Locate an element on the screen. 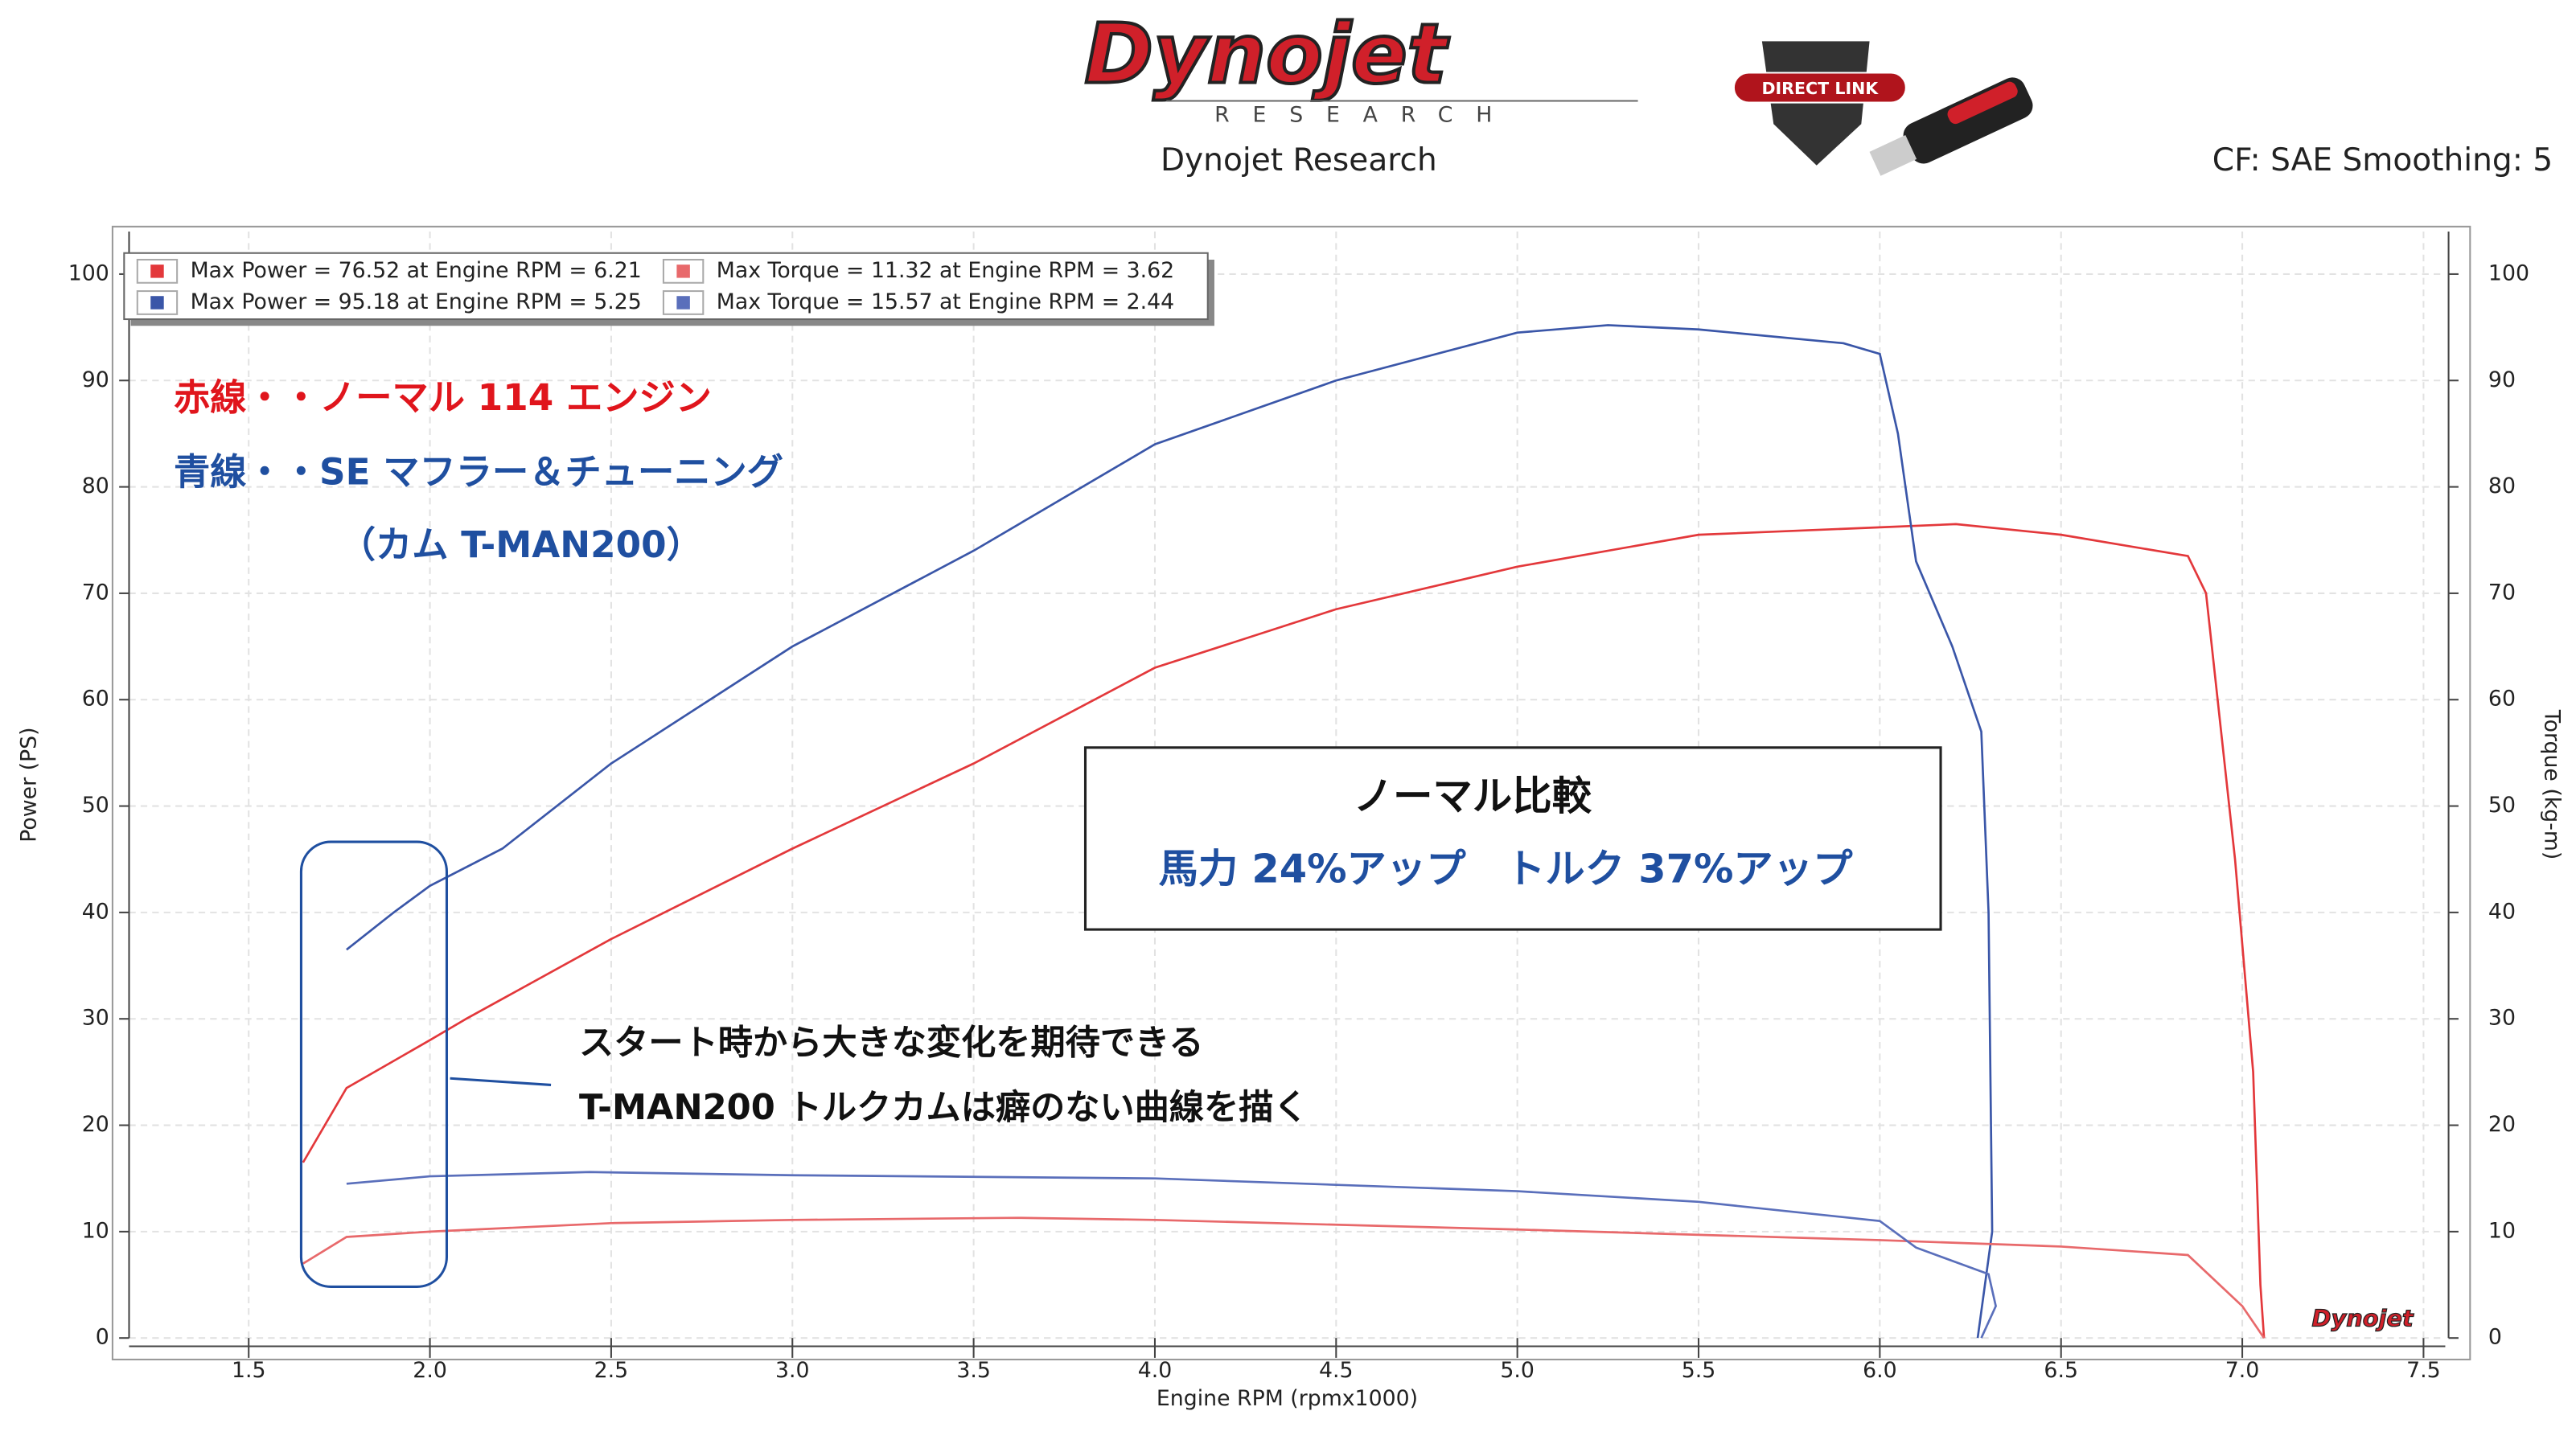 This screenshot has width=2576, height=1448. x-tick-label: 4.5 is located at coordinates (1336, 1370).